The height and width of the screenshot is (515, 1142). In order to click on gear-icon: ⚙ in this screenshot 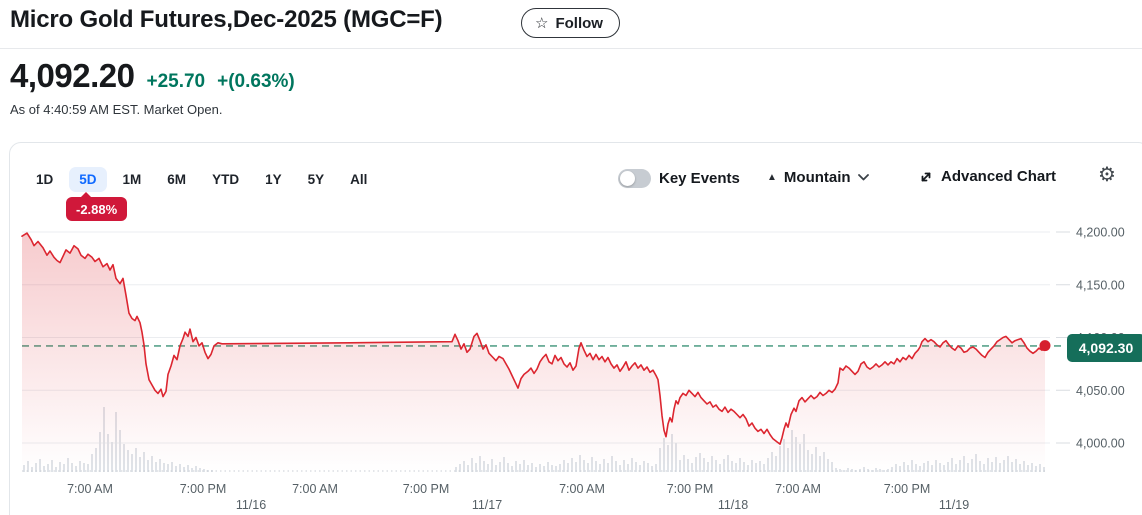, I will do `click(1107, 175)`.